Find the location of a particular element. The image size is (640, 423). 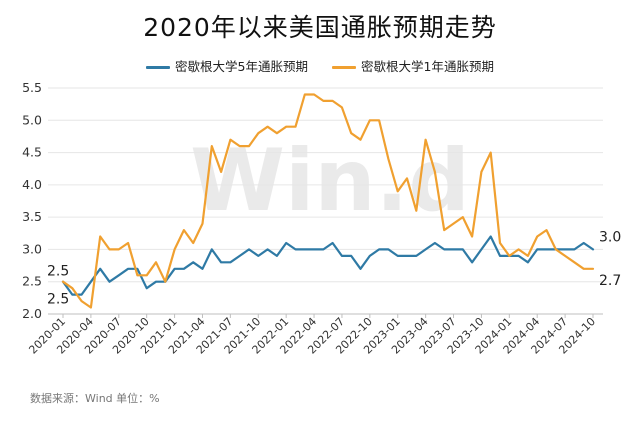

watermark: Win.d is located at coordinates (330, 181).